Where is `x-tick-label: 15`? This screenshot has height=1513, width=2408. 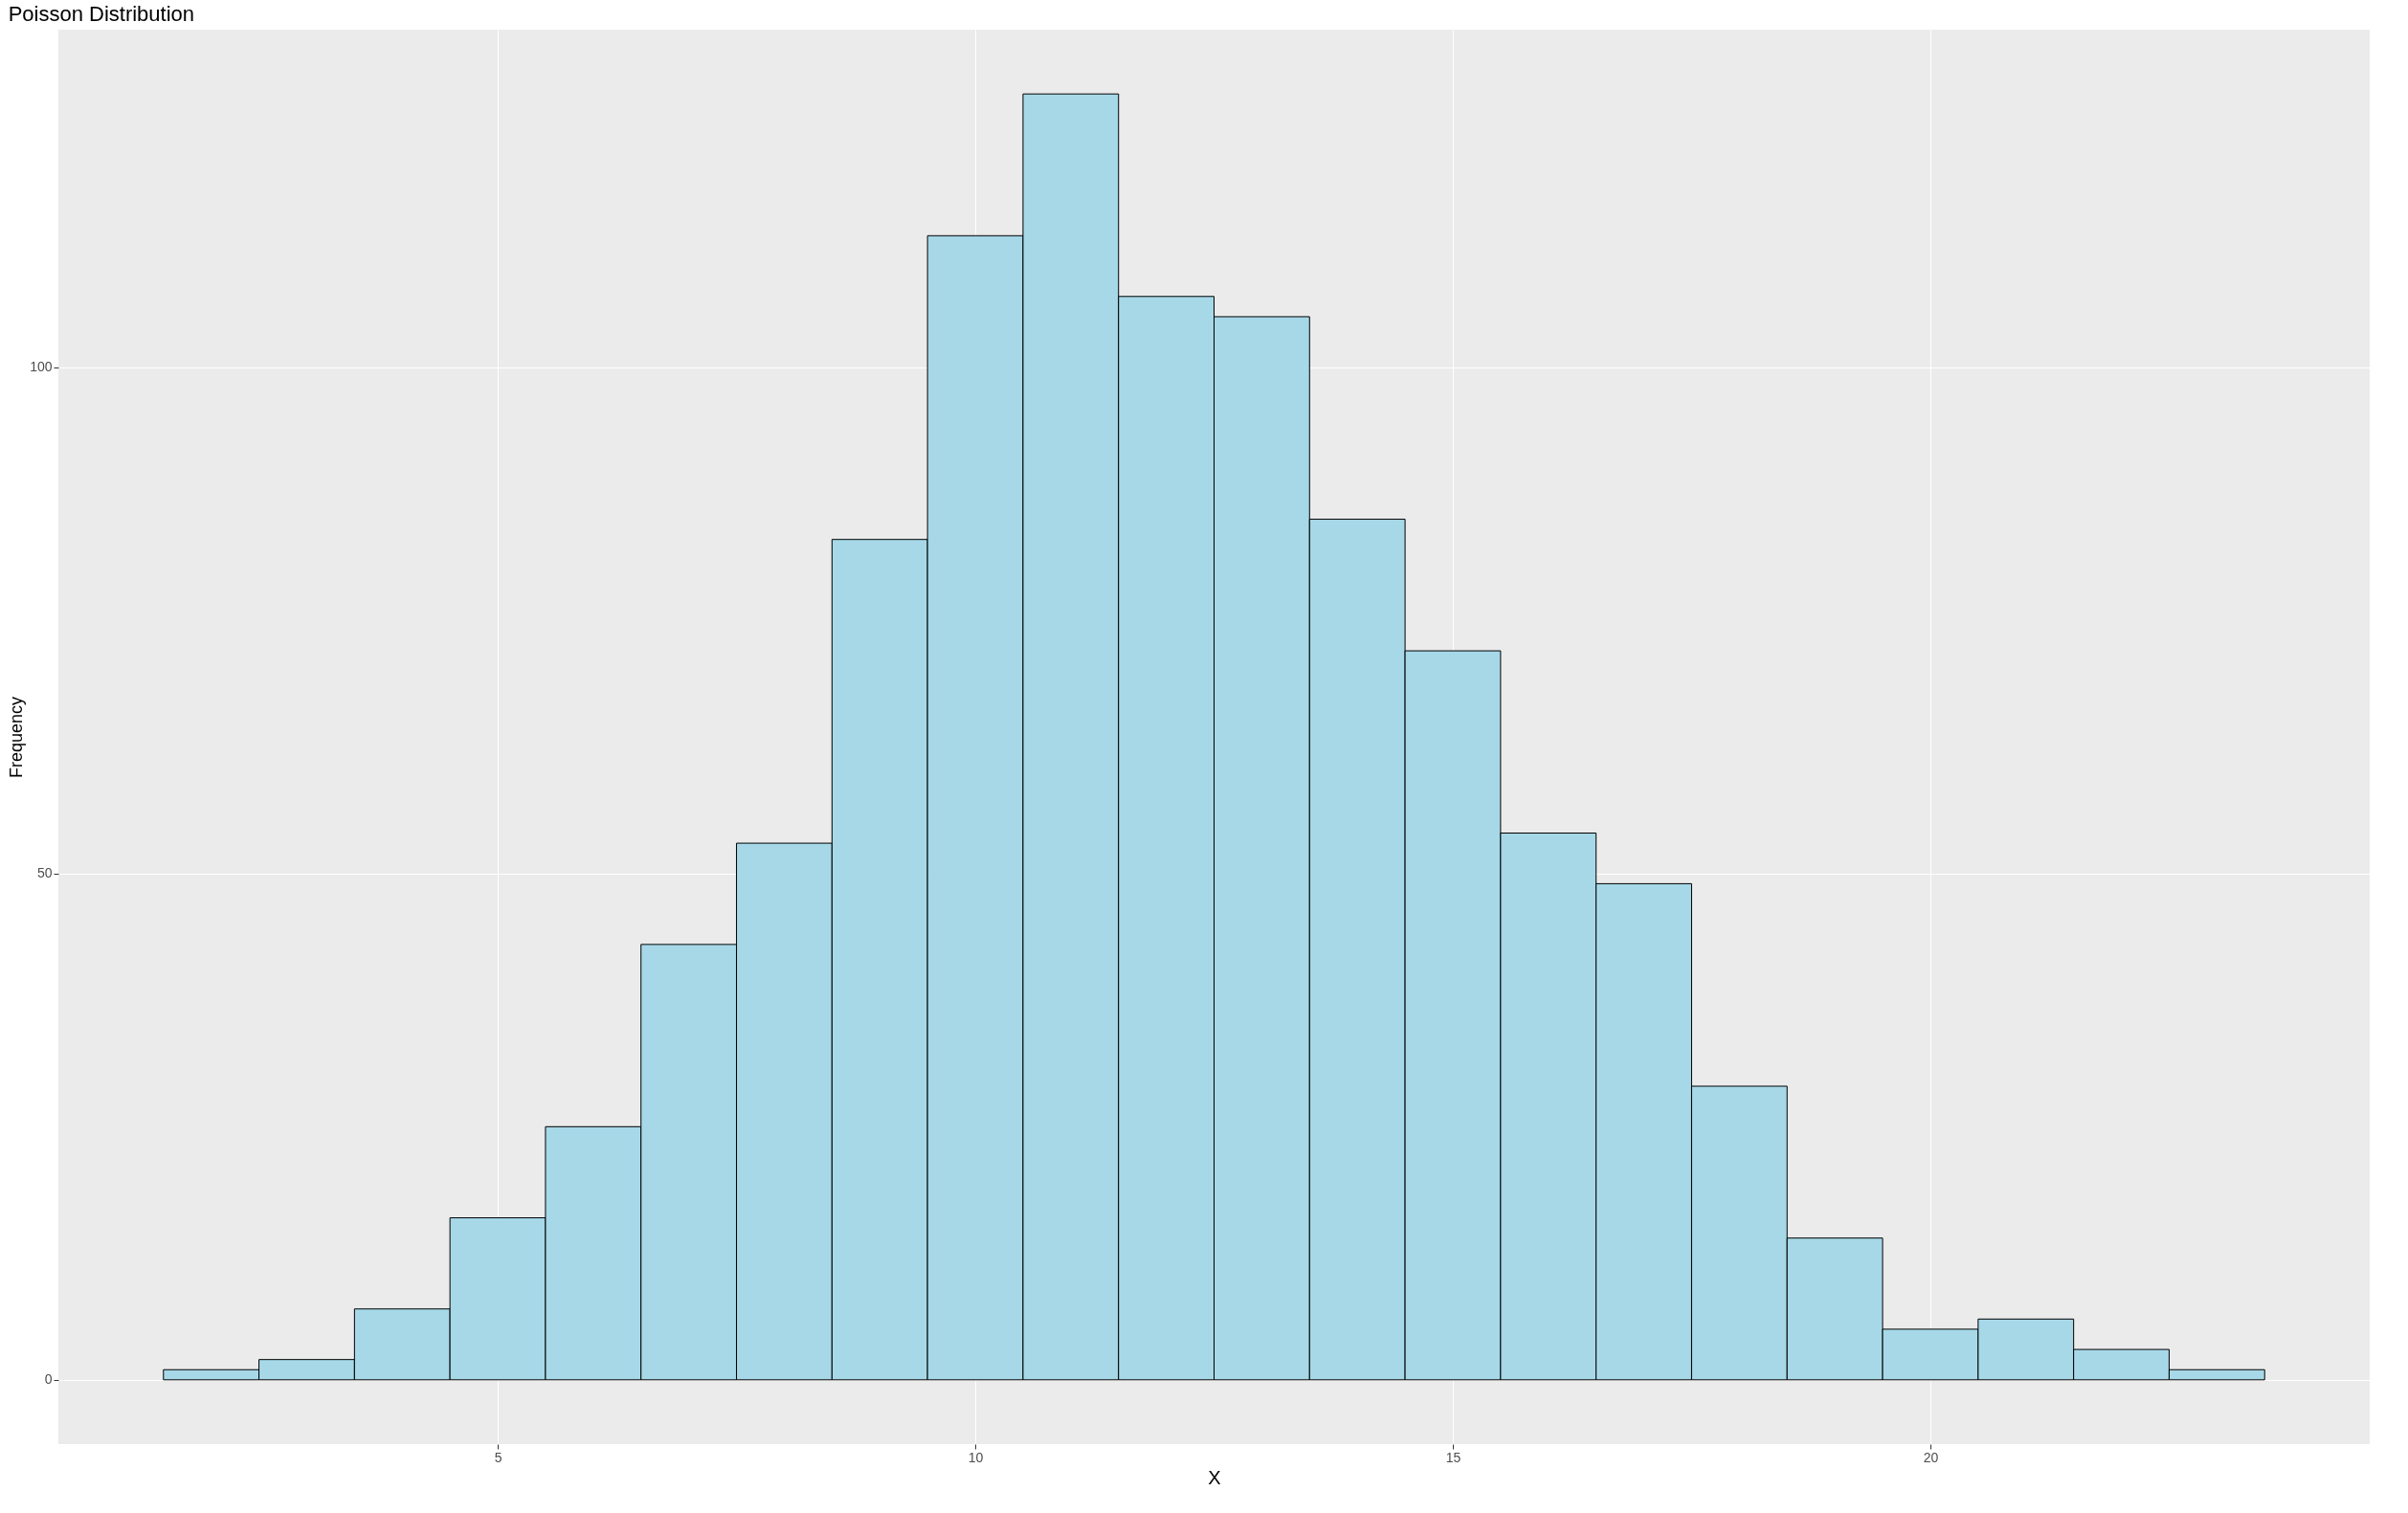 x-tick-label: 15 is located at coordinates (1453, 1457).